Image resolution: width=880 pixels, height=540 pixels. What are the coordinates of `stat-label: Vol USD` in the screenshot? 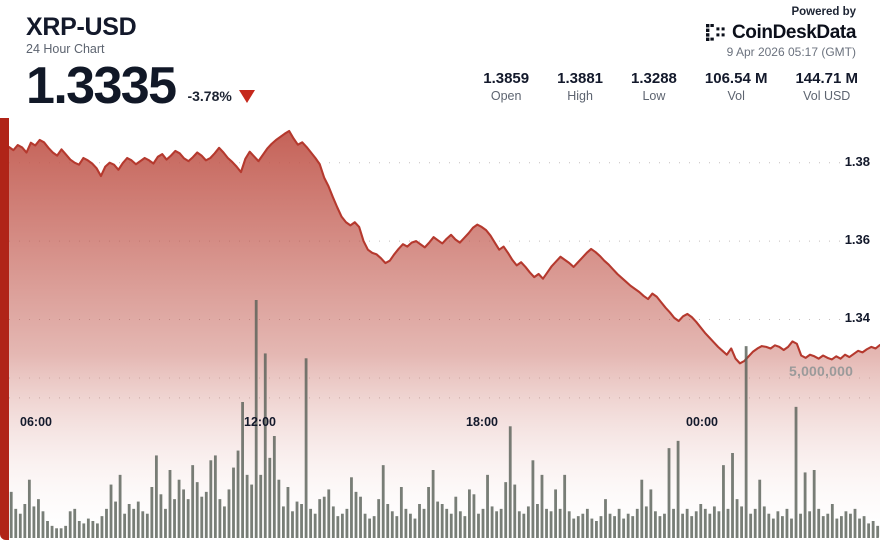 It's located at (827, 96).